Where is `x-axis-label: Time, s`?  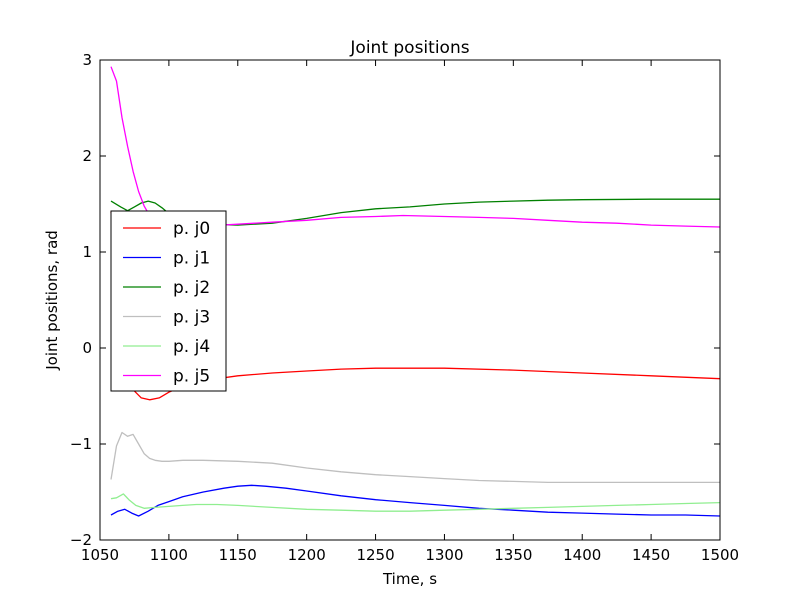 x-axis-label: Time, s is located at coordinates (409, 579).